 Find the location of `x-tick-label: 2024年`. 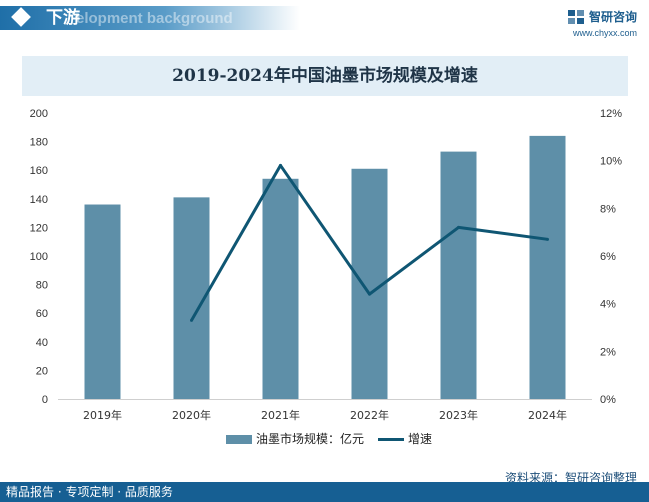

x-tick-label: 2024年 is located at coordinates (547, 415).